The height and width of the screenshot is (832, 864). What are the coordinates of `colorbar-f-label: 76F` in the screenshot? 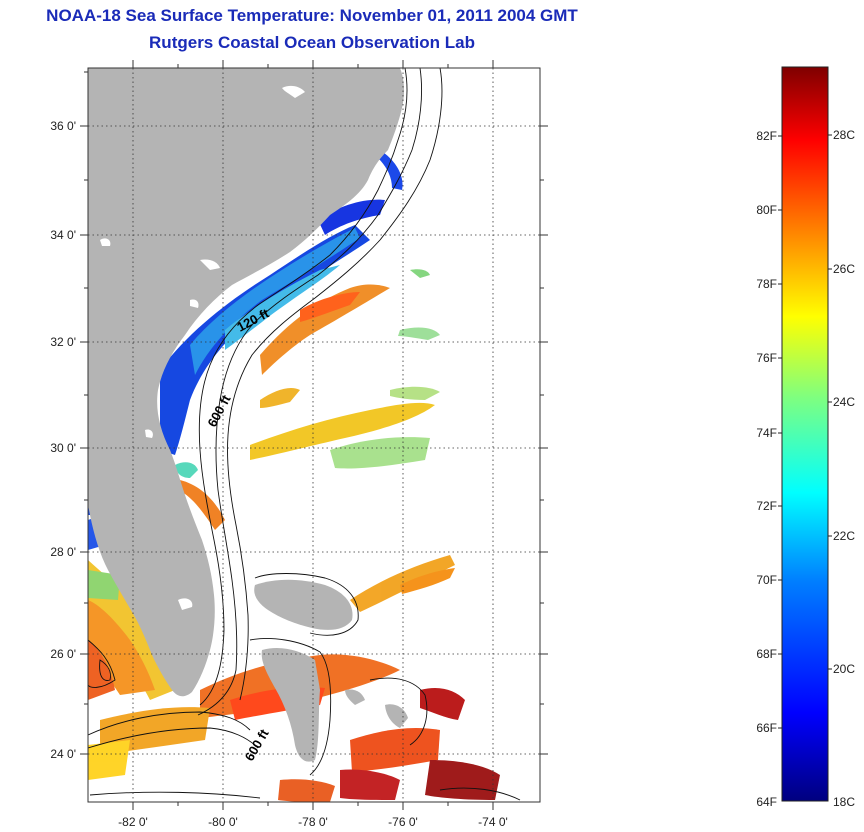 It's located at (766, 358).